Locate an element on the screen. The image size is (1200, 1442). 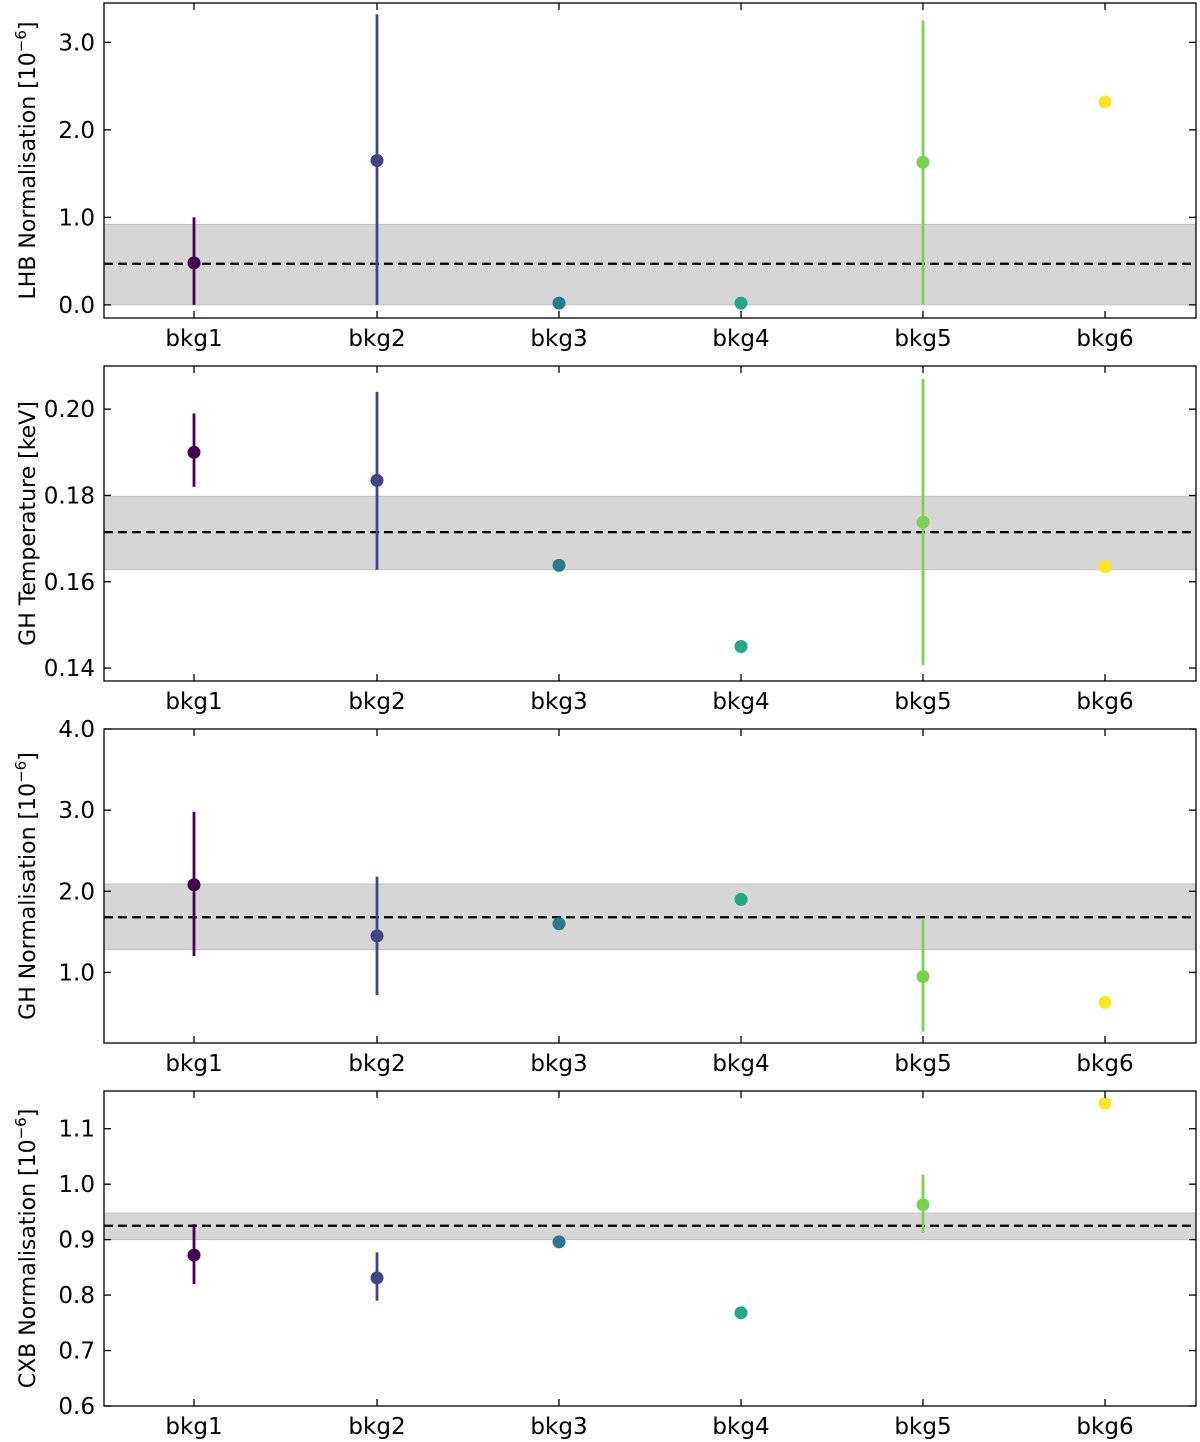
y-tick-label: 4.0 is located at coordinates (76, 730).